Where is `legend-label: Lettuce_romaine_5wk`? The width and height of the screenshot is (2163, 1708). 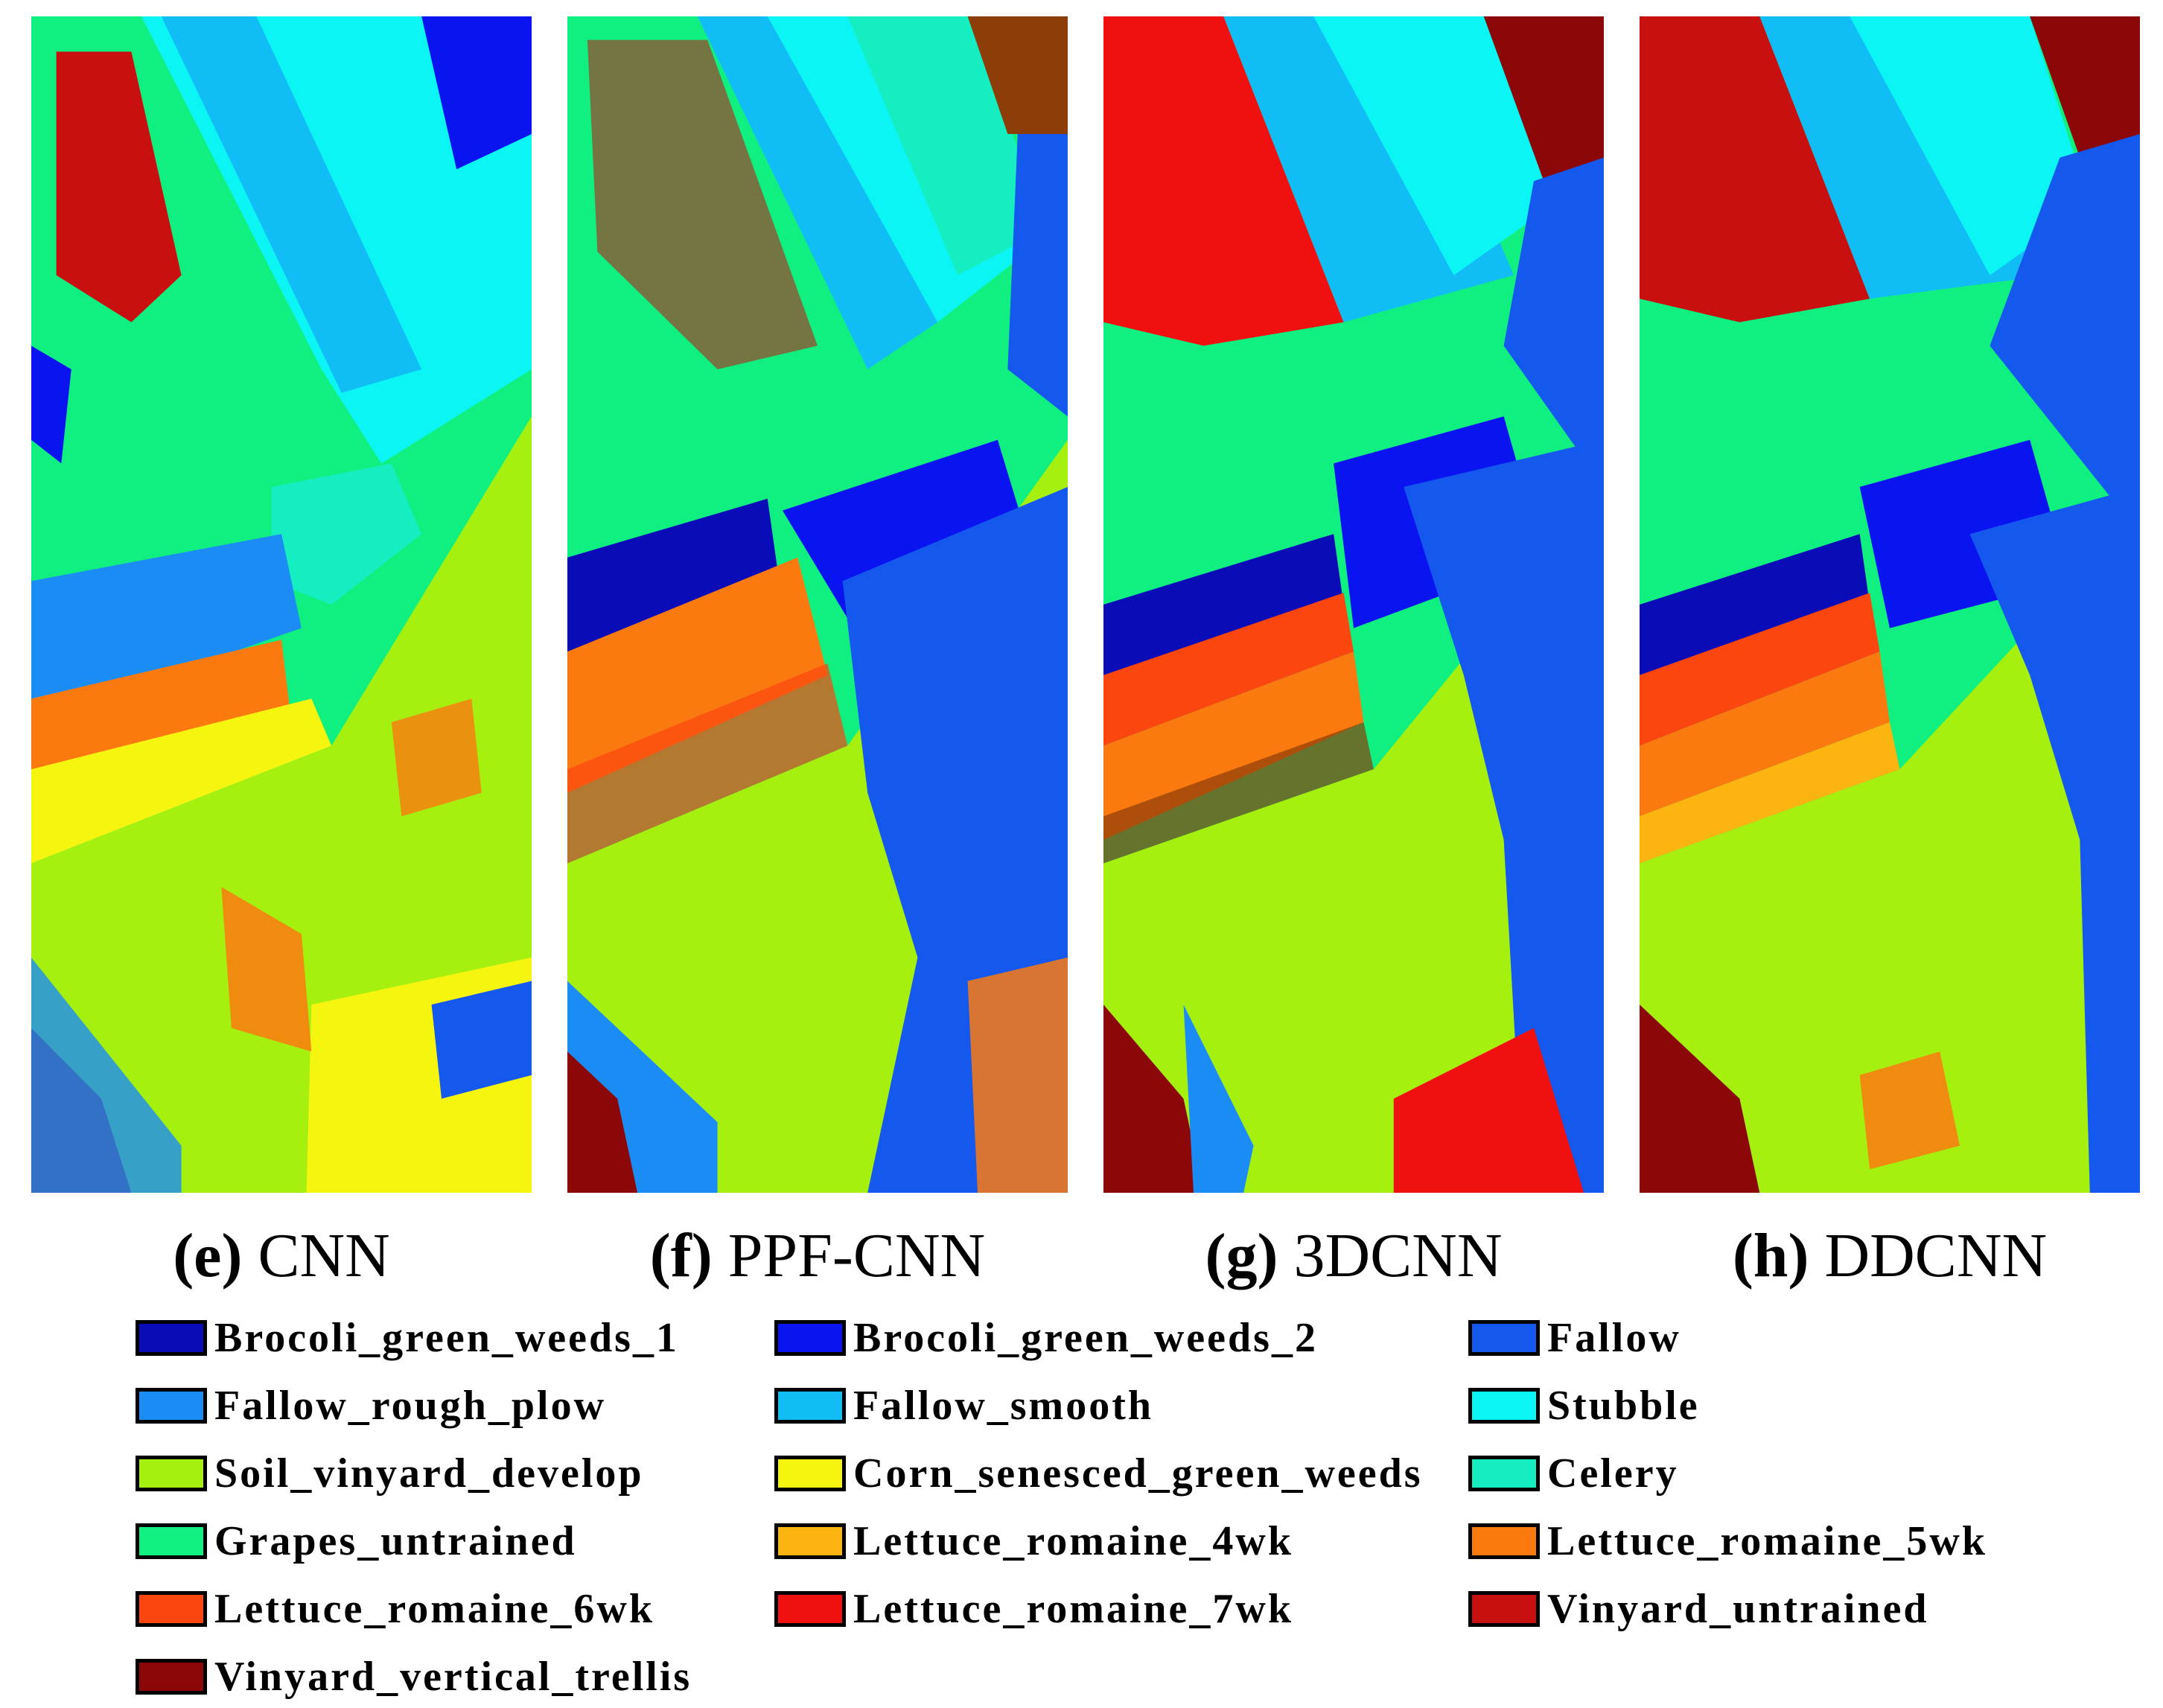
legend-label: Lettuce_romaine_5wk is located at coordinates (1767, 1541).